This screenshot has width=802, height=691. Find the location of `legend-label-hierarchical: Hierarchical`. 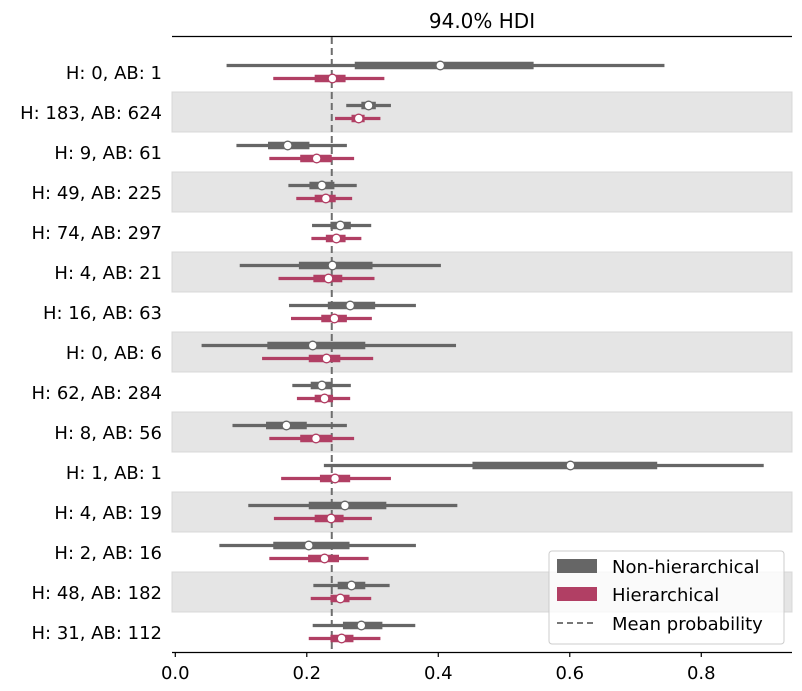

legend-label-hierarchical: Hierarchical is located at coordinates (665, 595).